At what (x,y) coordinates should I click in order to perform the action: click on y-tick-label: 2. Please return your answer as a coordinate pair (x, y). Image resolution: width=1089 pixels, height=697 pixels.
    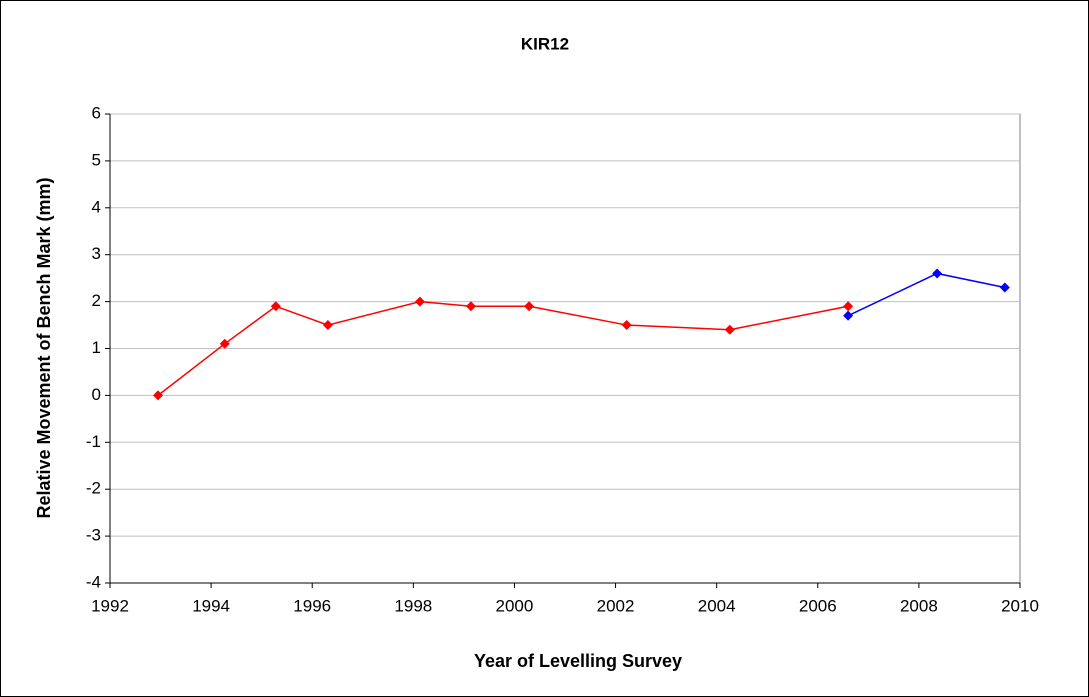
    Looking at the image, I should click on (96, 300).